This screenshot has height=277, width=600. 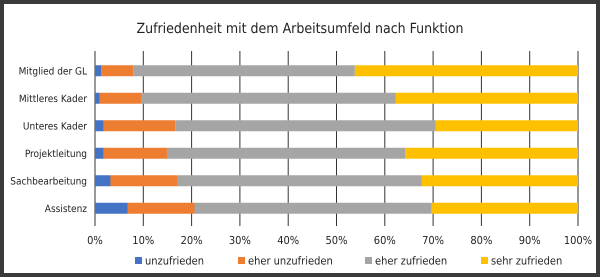 What do you see at coordinates (526, 261) in the screenshot?
I see `legend-label: sehr zufrieden` at bounding box center [526, 261].